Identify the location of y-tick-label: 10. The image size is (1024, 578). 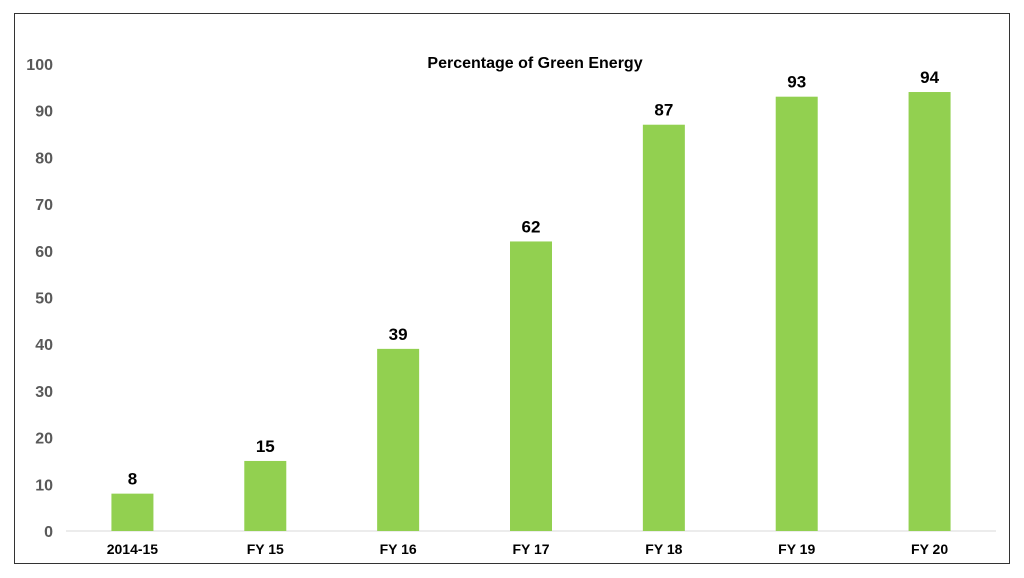
(44, 485).